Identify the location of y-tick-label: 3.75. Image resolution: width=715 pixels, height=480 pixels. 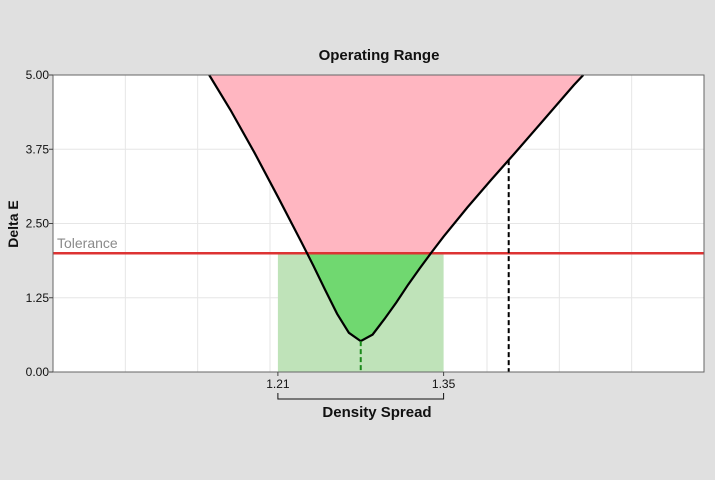
(38, 149).